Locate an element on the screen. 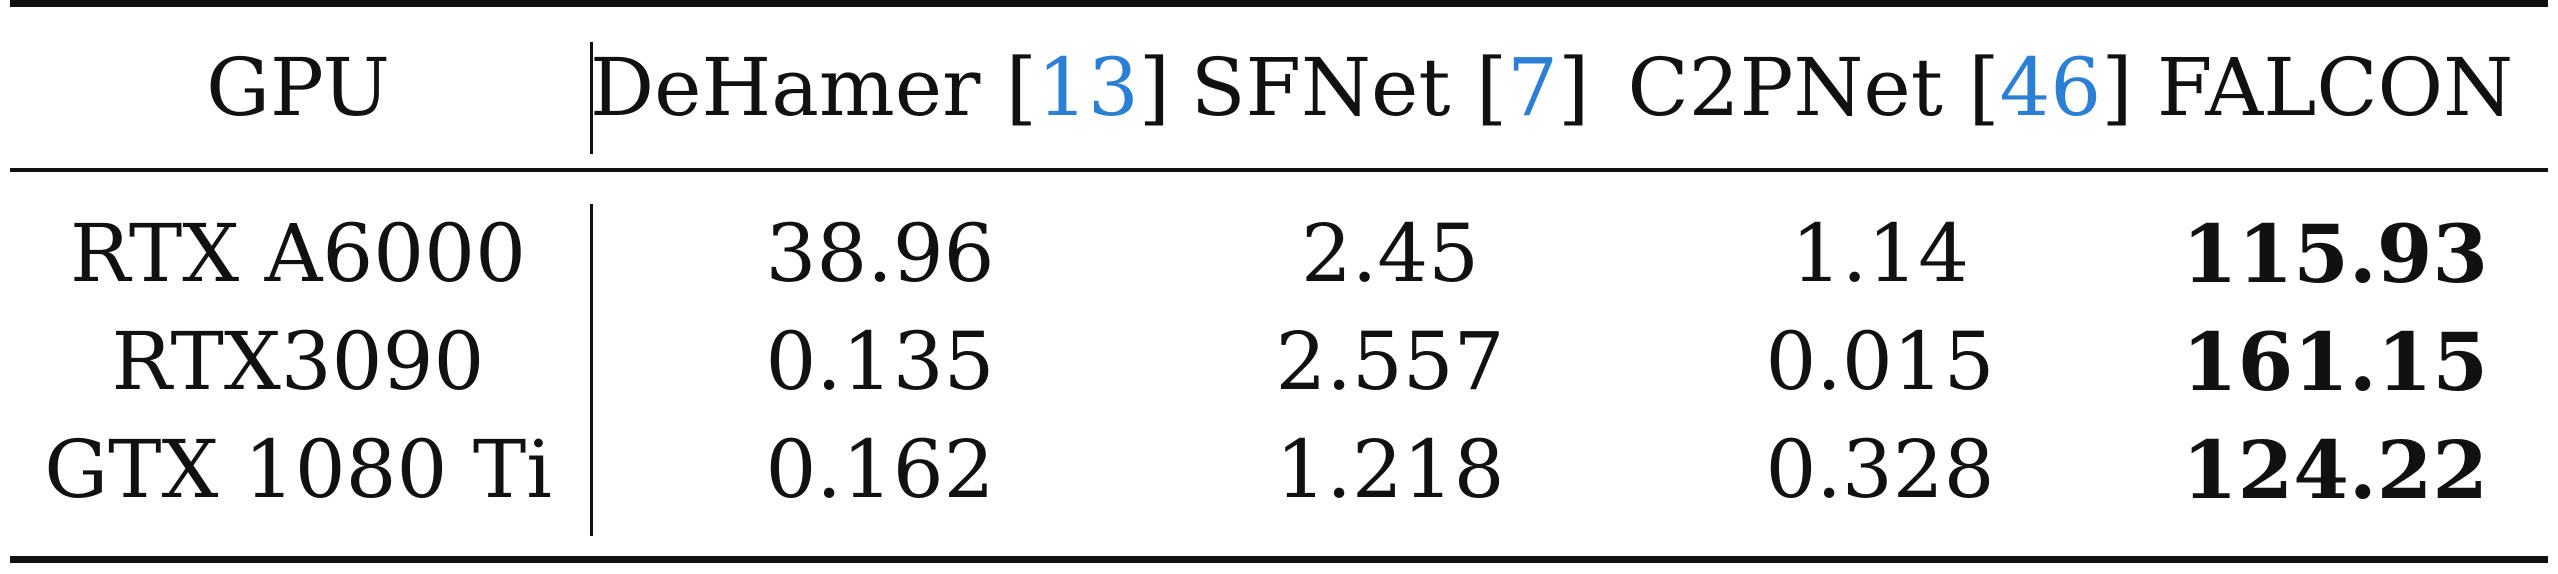 This screenshot has height=574, width=2558. citation-link: 46 is located at coordinates (2050, 87).